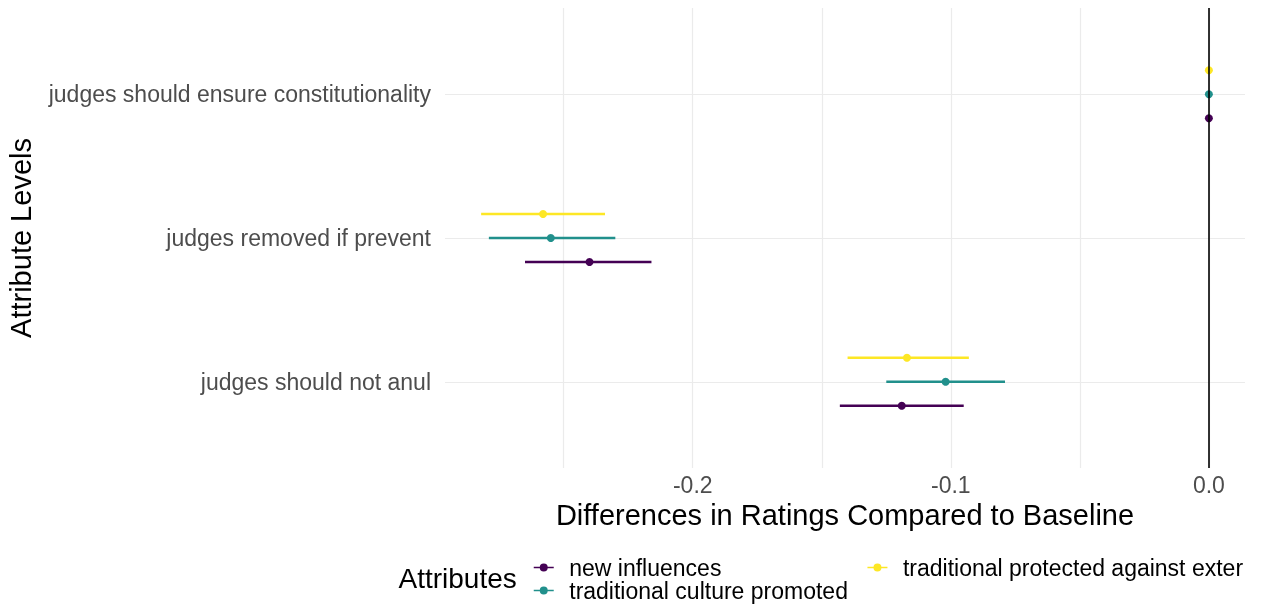 The width and height of the screenshot is (1263, 609). What do you see at coordinates (692, 484) in the screenshot?
I see `x-tick-label: -0.2` at bounding box center [692, 484].